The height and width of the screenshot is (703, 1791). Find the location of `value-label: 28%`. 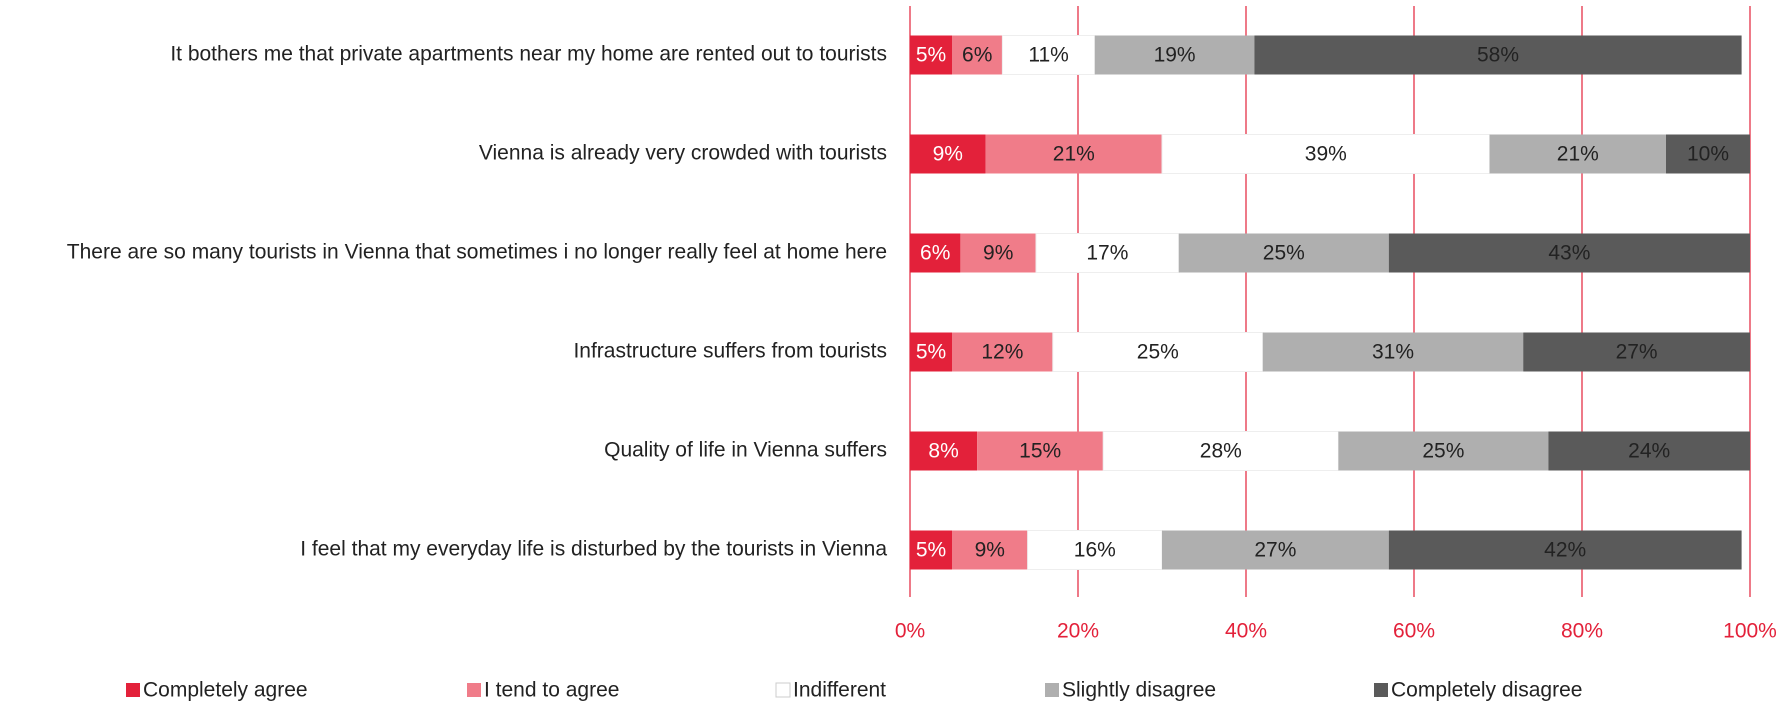

value-label: 28% is located at coordinates (1221, 451).